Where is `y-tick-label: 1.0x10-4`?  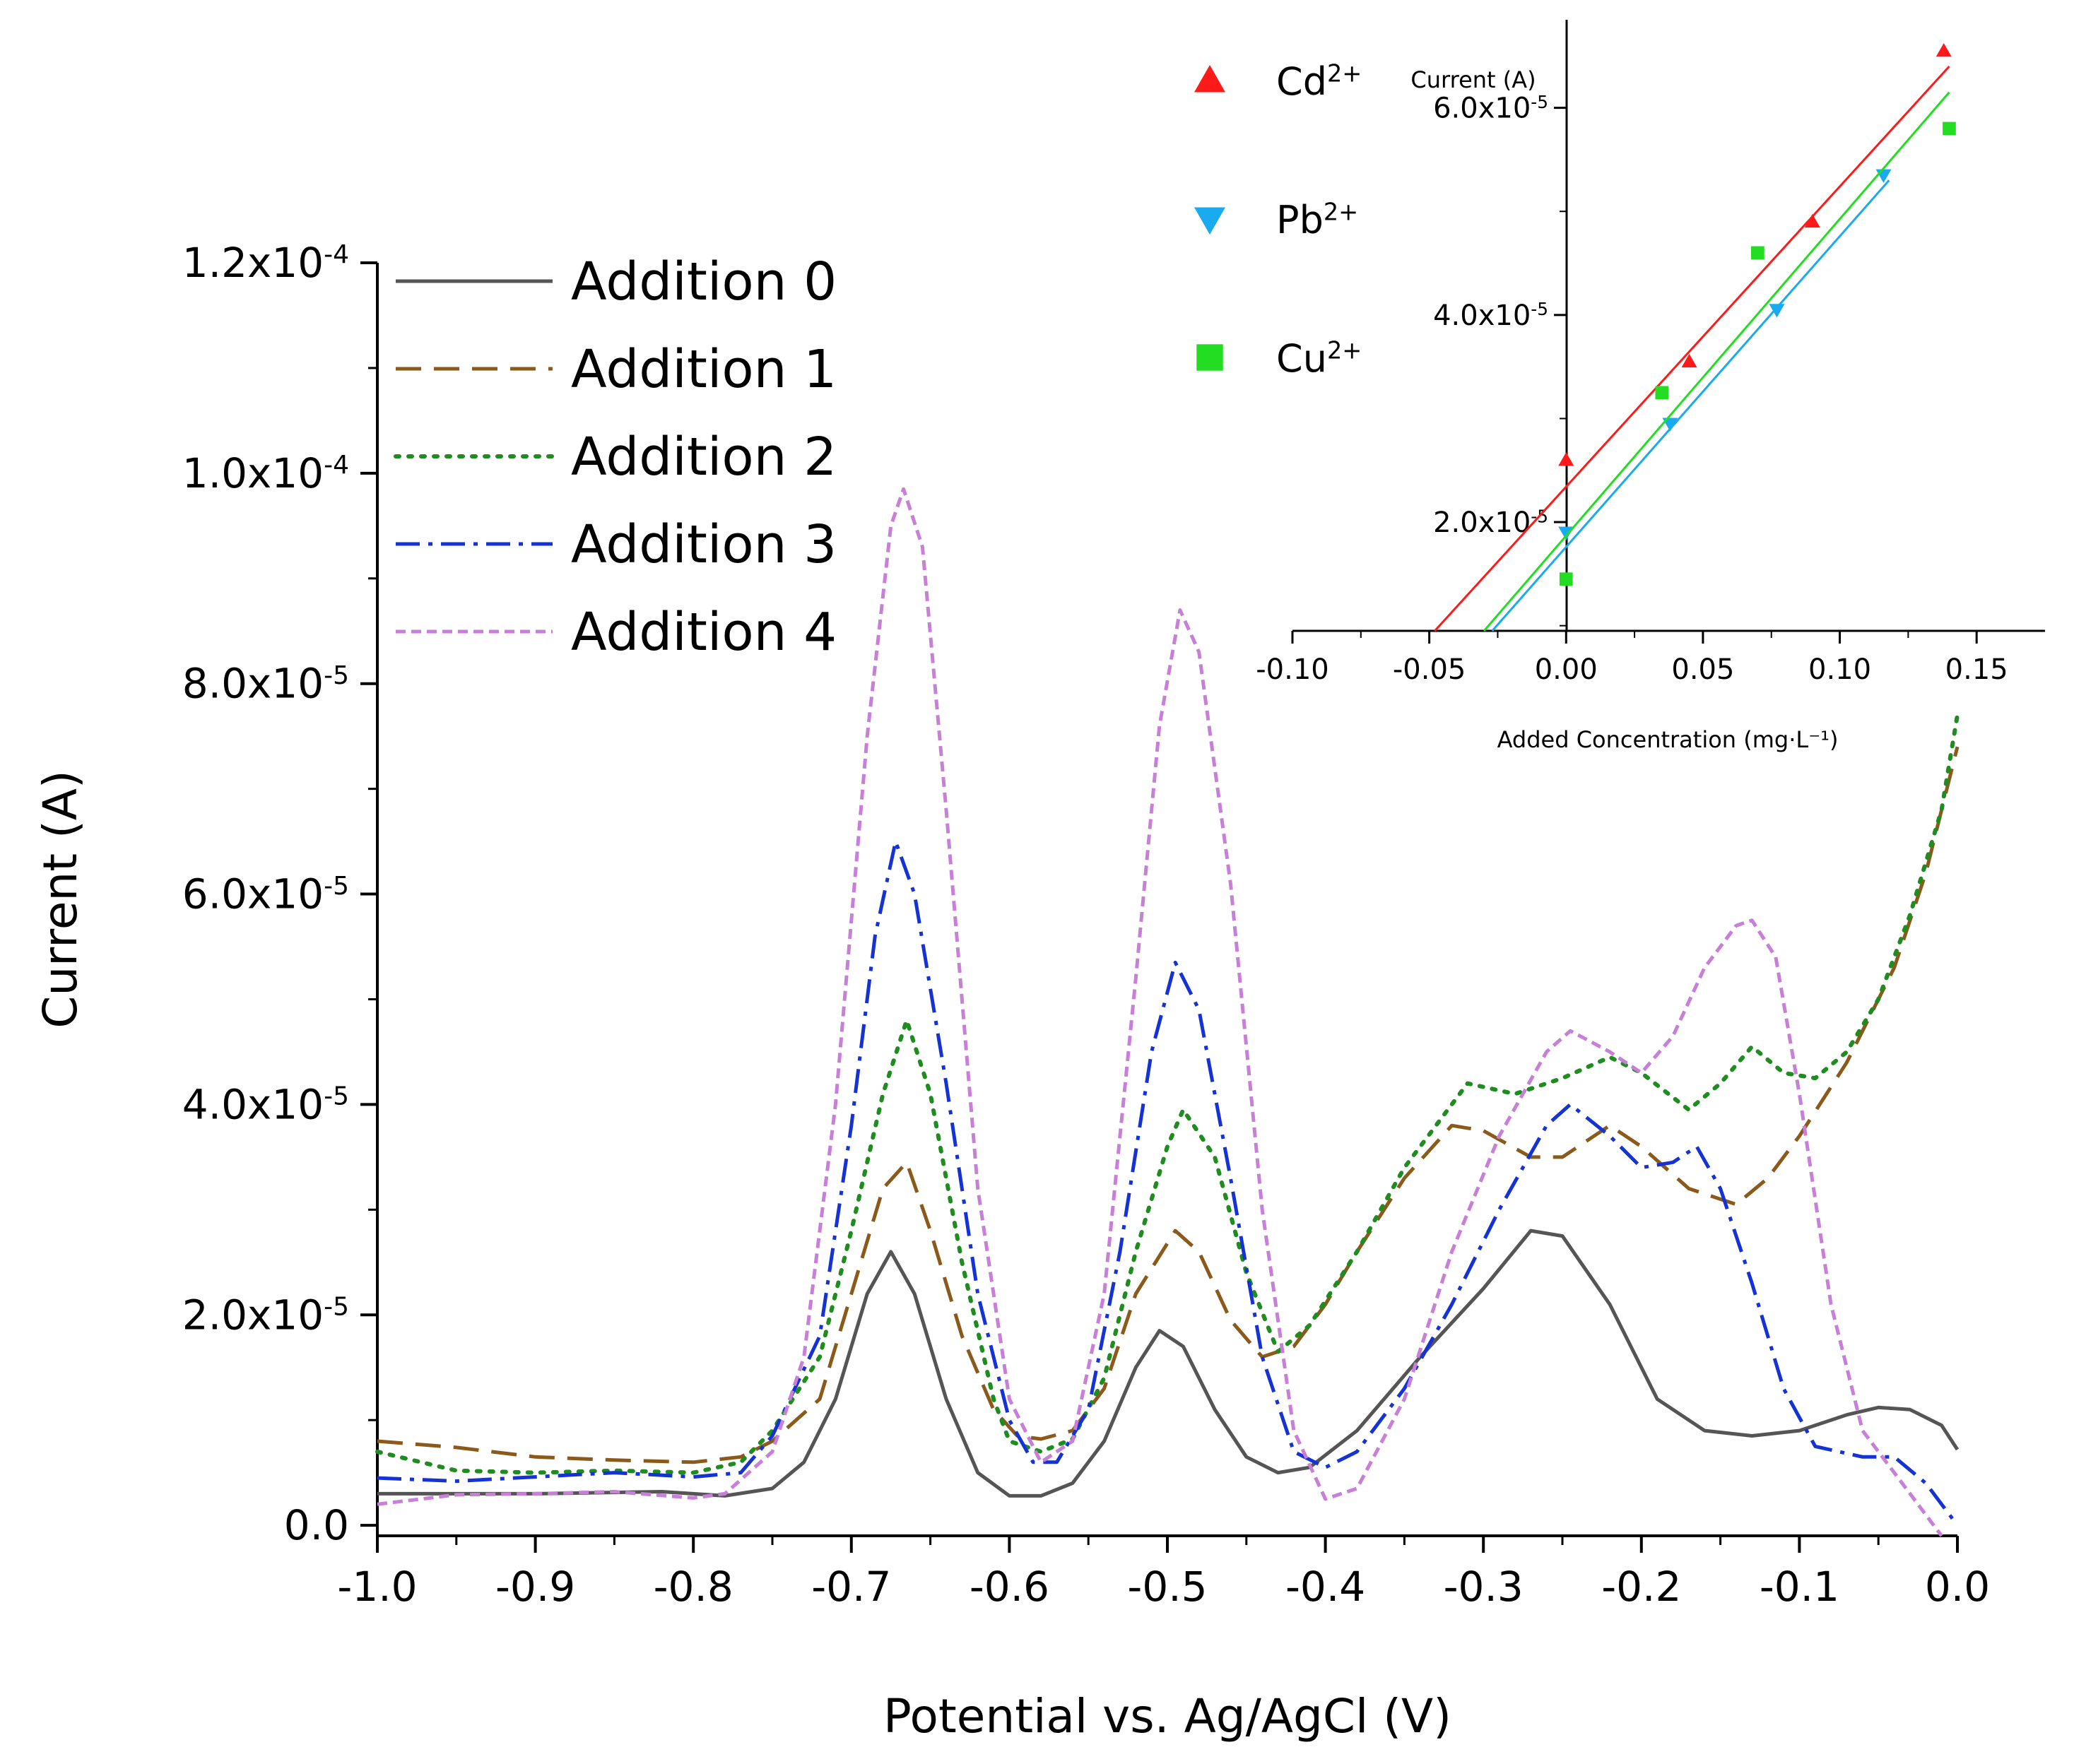
y-tick-label: 1.0x10-4 is located at coordinates (265, 473).